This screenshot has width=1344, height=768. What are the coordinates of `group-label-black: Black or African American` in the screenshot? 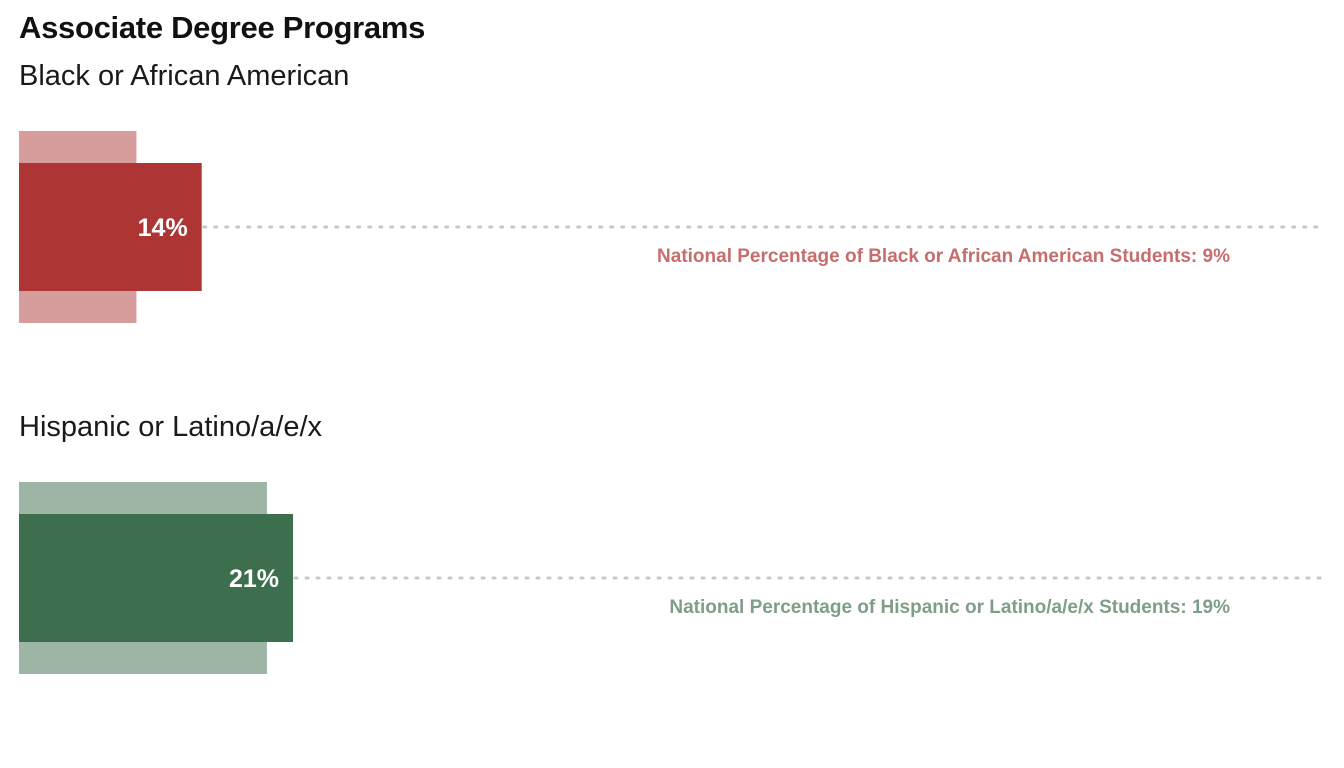 It's located at (184, 76).